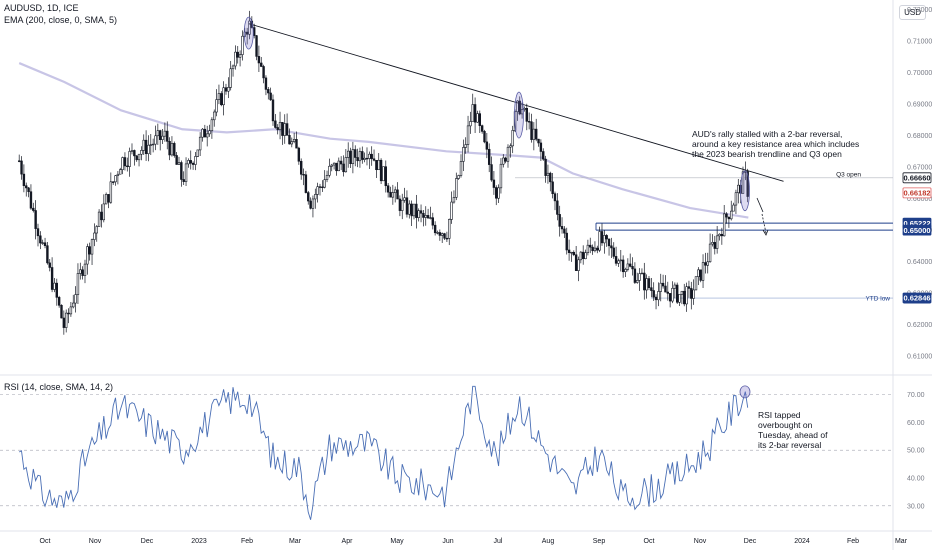  What do you see at coordinates (919, 105) in the screenshot?
I see `price-tick-label: 0.69000` at bounding box center [919, 105].